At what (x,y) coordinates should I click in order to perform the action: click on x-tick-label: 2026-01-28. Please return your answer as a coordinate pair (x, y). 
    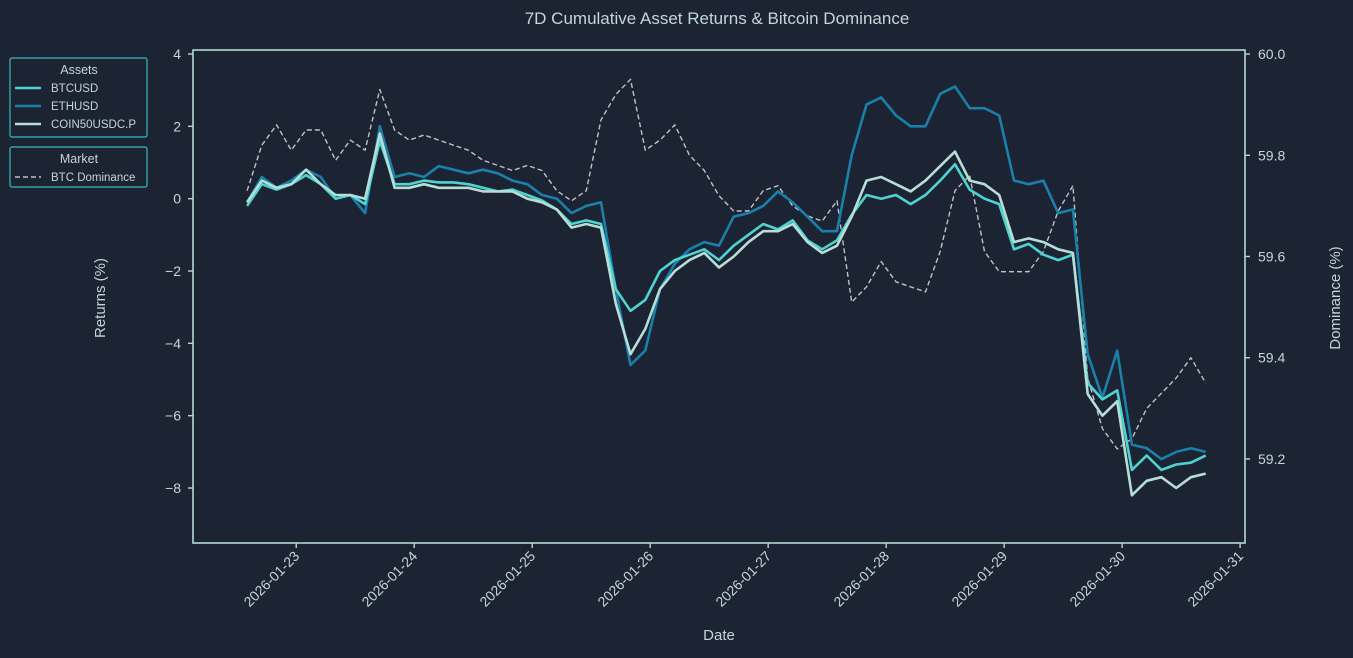
    Looking at the image, I should click on (861, 579).